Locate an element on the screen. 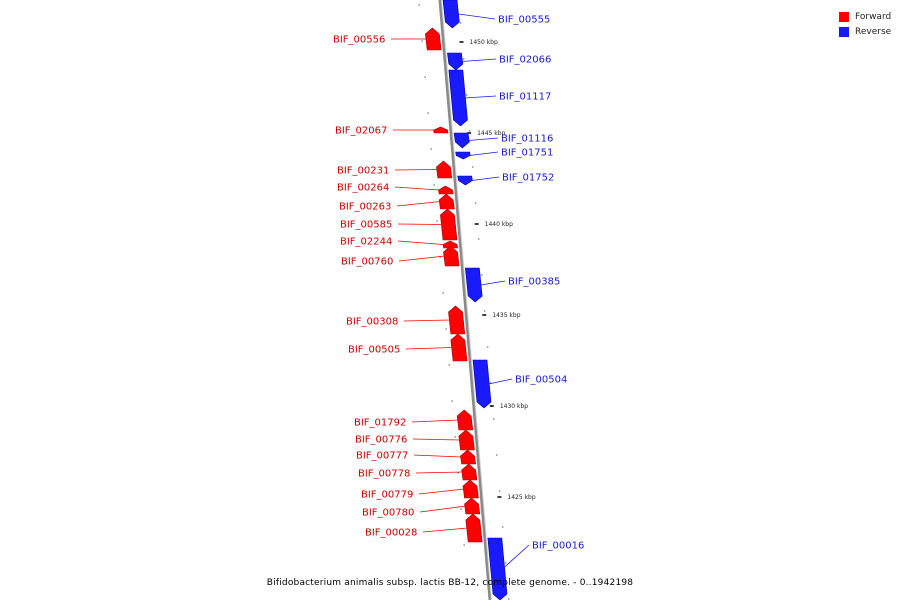 This screenshot has height=600, width=900. gene-label-bif_00505: BIF_00505 is located at coordinates (374, 350).